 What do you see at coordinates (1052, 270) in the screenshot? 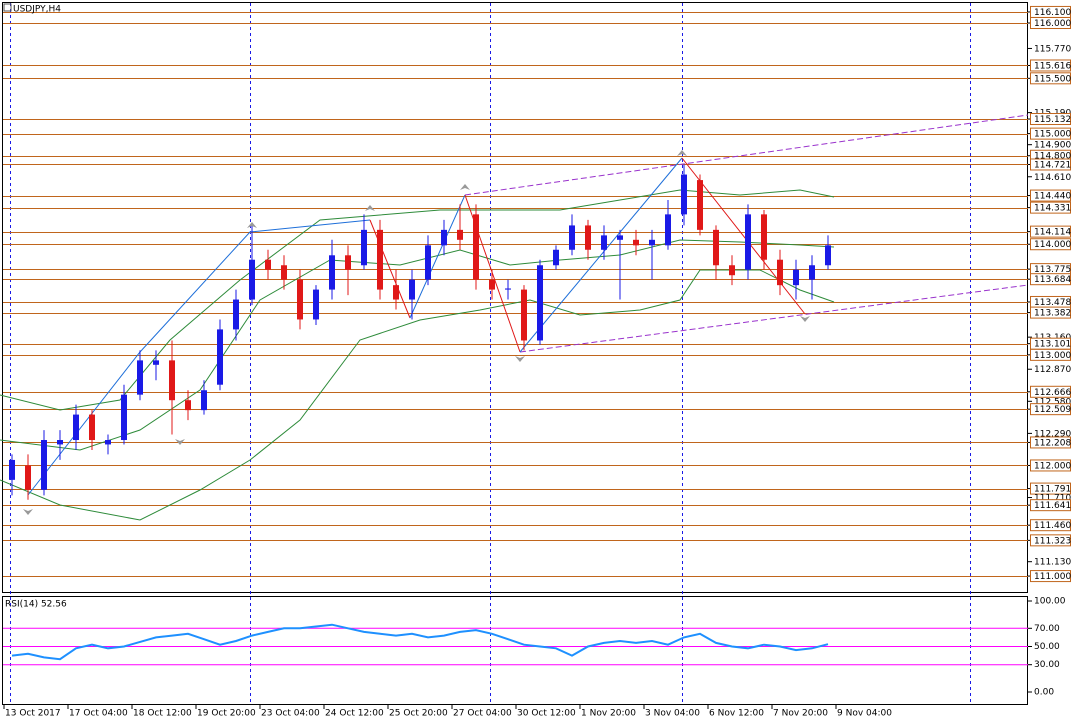
I see `y-tick-label: 113.775` at bounding box center [1052, 270].